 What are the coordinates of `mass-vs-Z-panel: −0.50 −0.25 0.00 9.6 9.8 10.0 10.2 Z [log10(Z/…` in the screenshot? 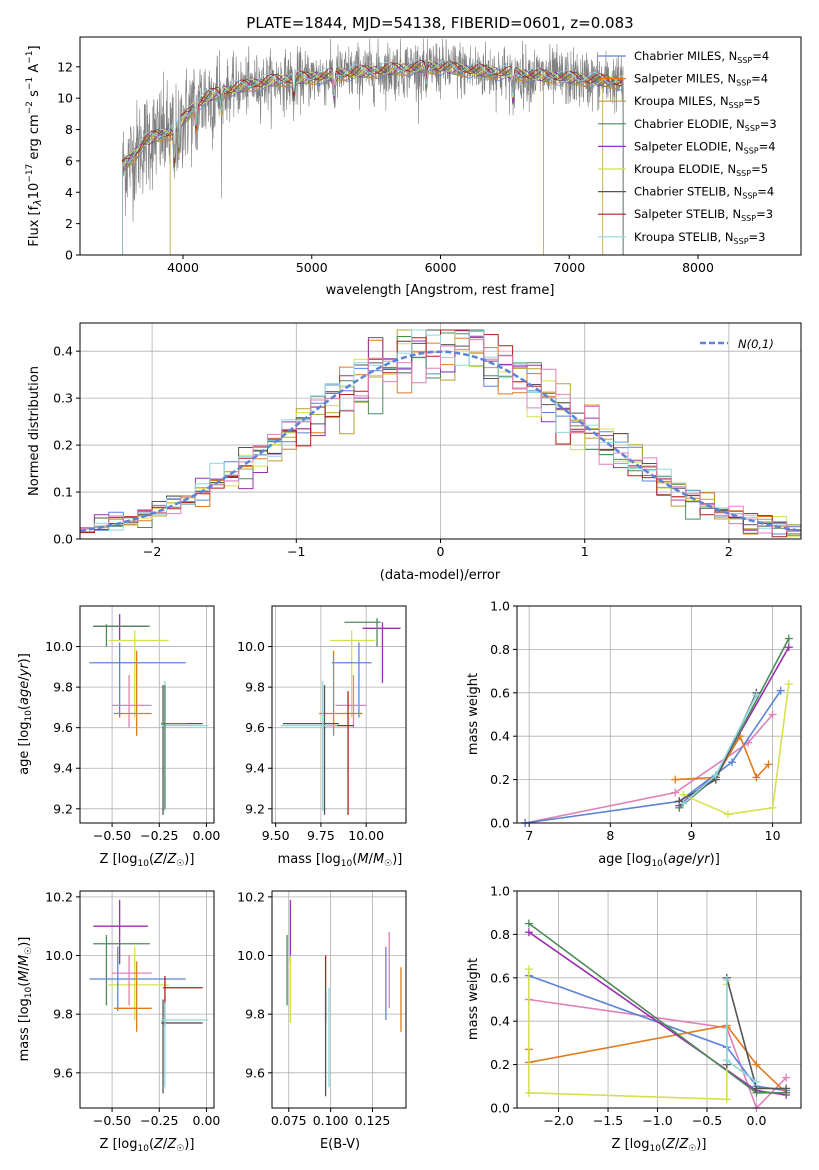 It's located at (118, 1021).